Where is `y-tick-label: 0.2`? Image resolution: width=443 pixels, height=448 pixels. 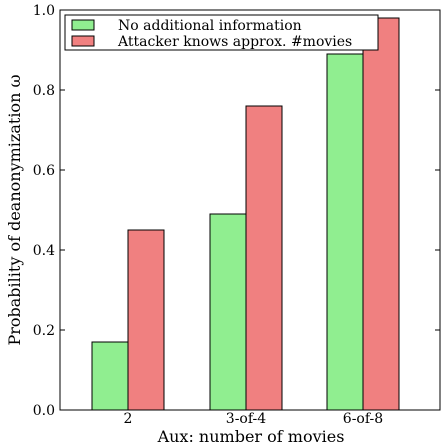
y-tick-label: 0.2 is located at coordinates (44, 331).